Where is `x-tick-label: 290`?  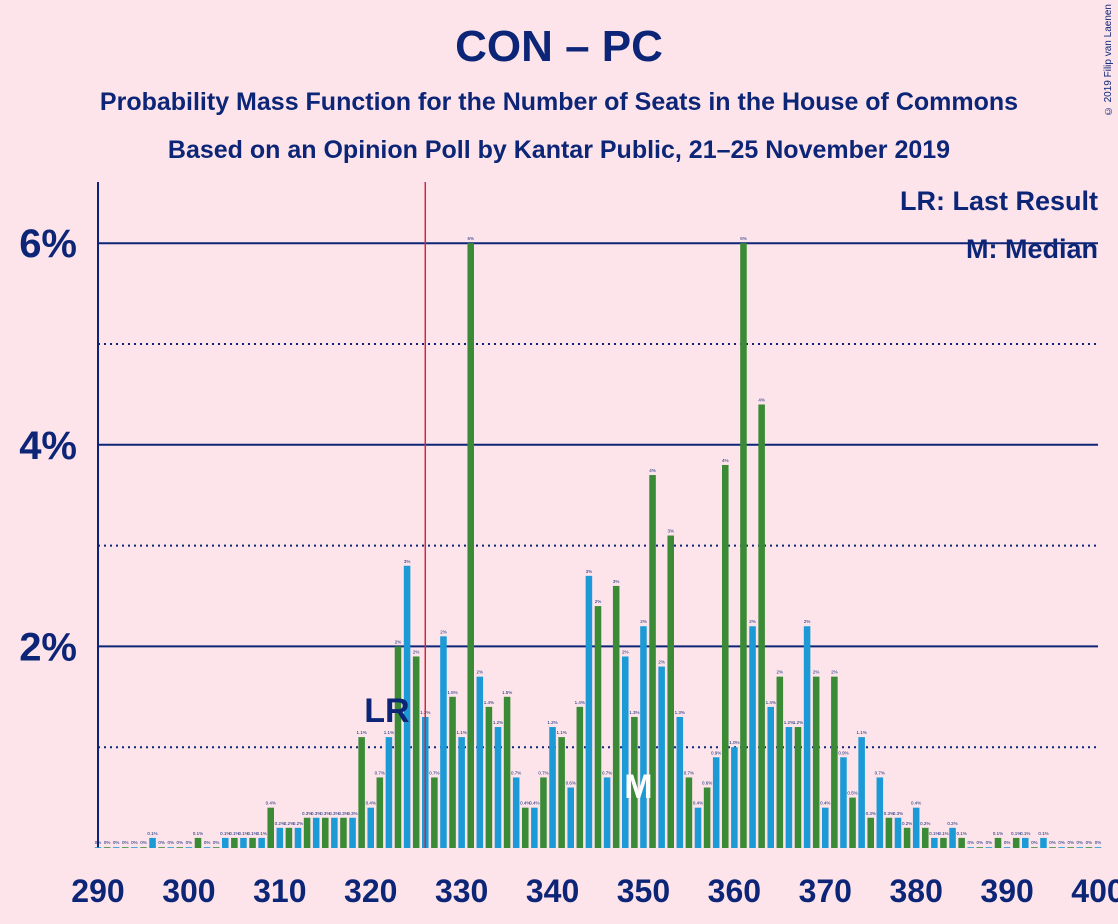 x-tick-label: 290 is located at coordinates (97, 891).